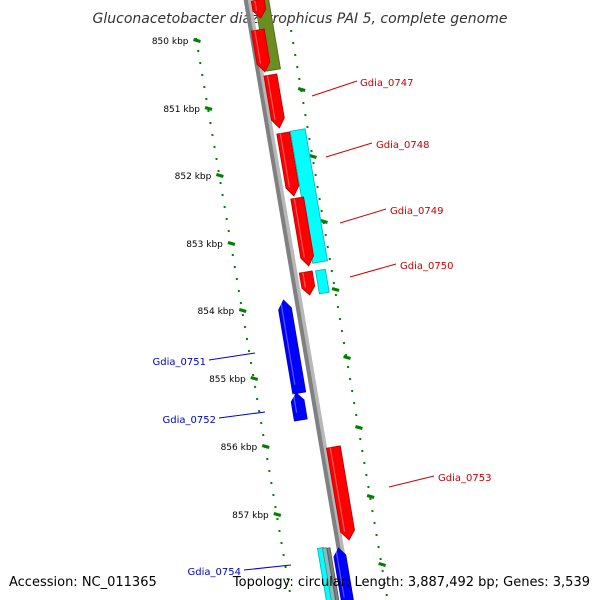  What do you see at coordinates (193, 177) in the screenshot?
I see `scale-tick-label: 852 kbp` at bounding box center [193, 177].